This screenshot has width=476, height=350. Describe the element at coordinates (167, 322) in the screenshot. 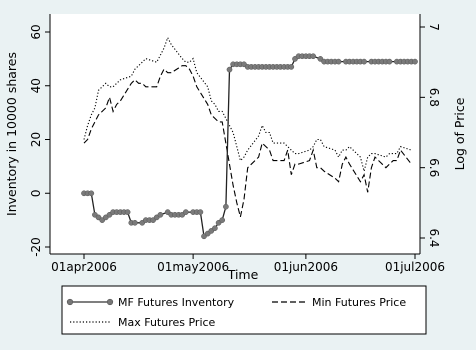

I see `legend-label-max-price: Max Futures Price` at that location.